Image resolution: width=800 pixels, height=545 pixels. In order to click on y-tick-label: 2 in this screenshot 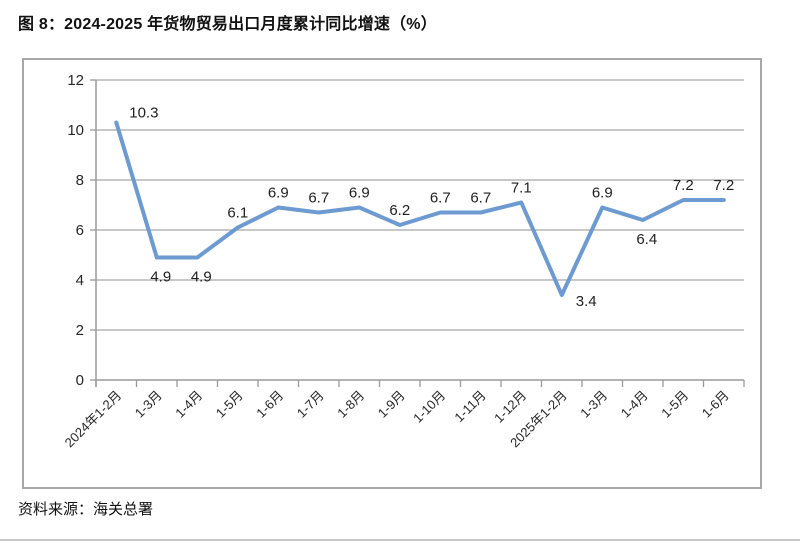, I will do `click(80, 330)`.